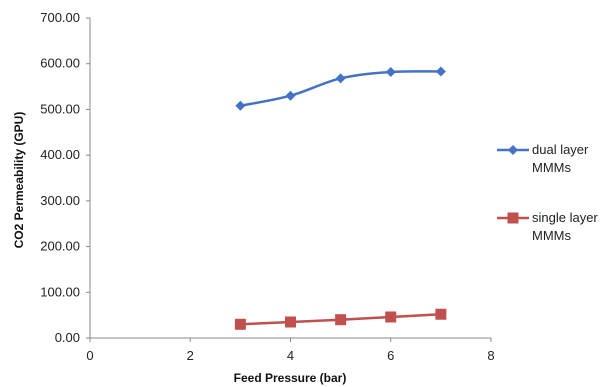 The height and width of the screenshot is (387, 602). What do you see at coordinates (290, 378) in the screenshot?
I see `x-axis-title: Feed Pressure (bar)` at bounding box center [290, 378].